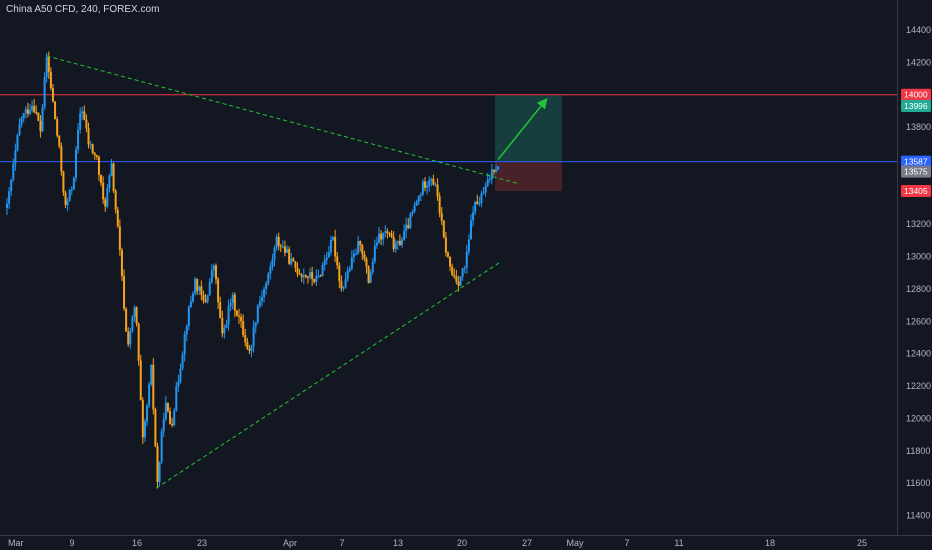  What do you see at coordinates (916, 95) in the screenshot?
I see `badge-resistance-label: 14000` at bounding box center [916, 95].